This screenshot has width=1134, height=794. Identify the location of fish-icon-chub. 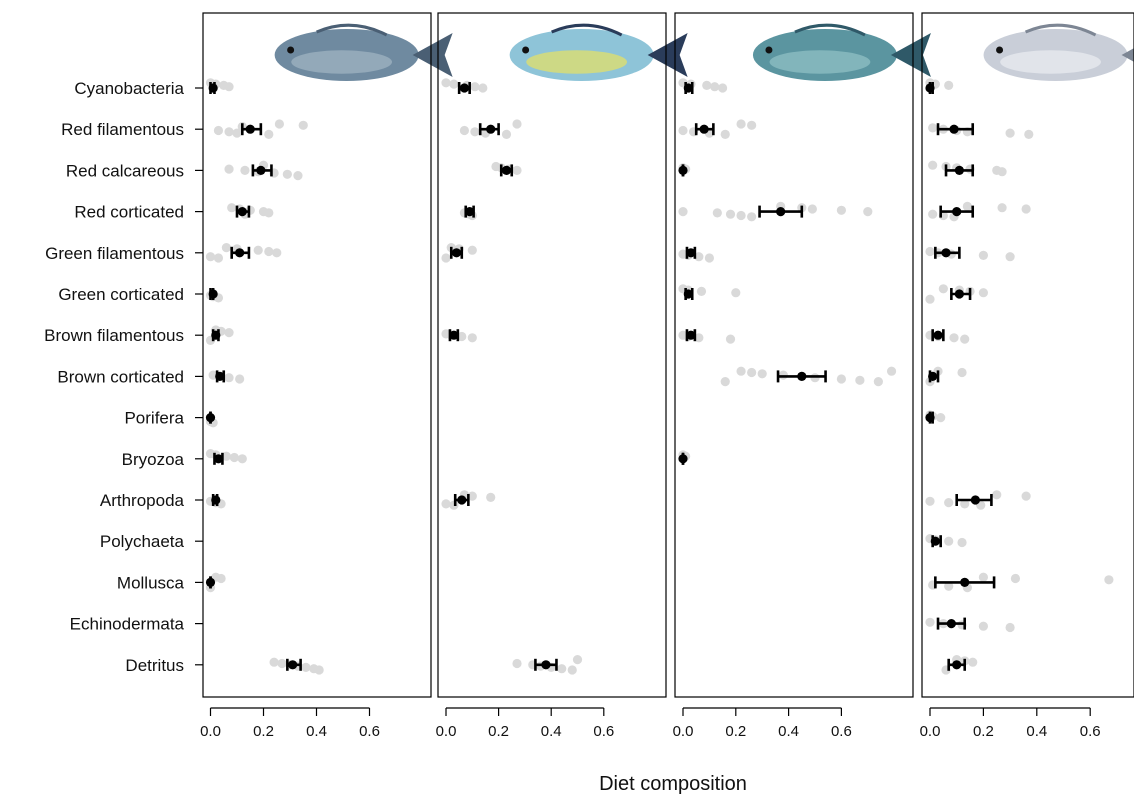
(841, 52).